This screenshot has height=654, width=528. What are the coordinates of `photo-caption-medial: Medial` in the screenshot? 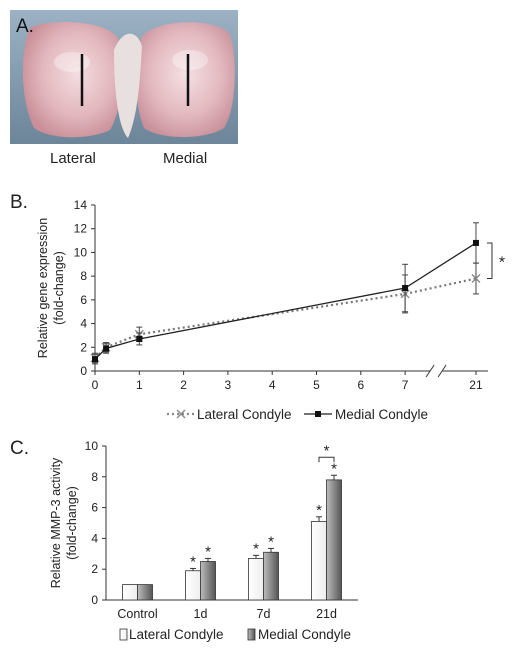 It's located at (185, 158).